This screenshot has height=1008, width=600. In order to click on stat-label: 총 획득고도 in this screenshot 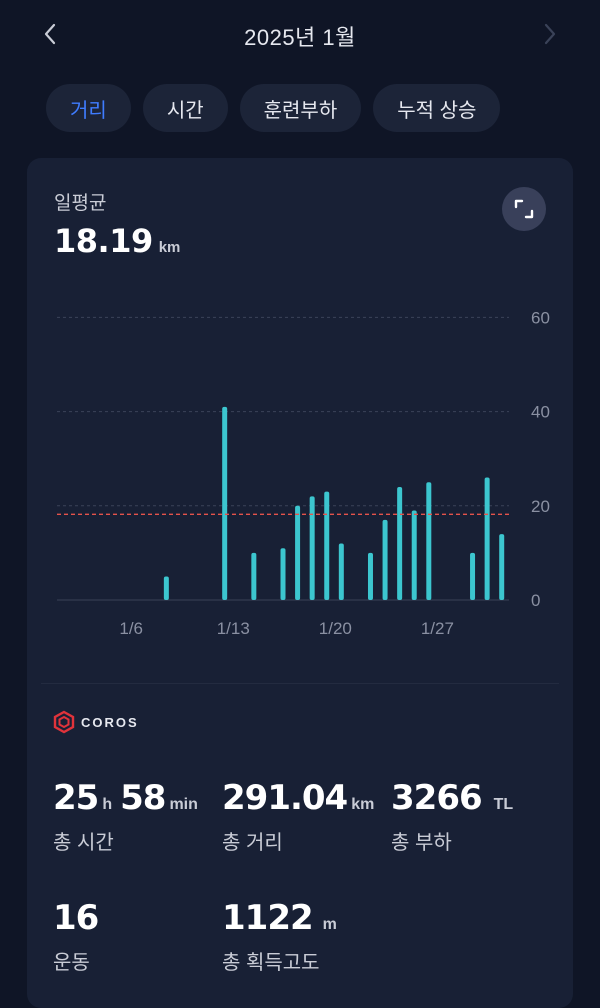, I will do `click(271, 963)`.